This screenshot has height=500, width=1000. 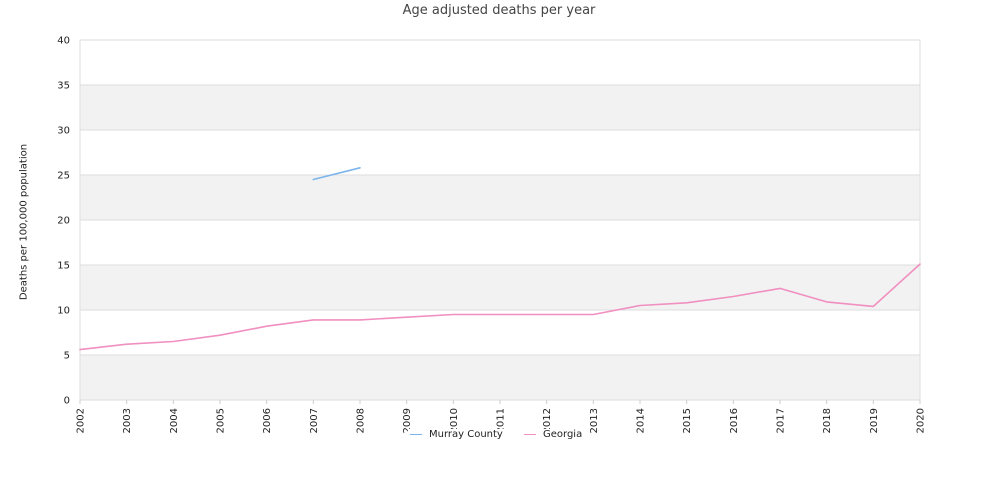 What do you see at coordinates (221, 420) in the screenshot?
I see `x-tick-label: 2005` at bounding box center [221, 420].